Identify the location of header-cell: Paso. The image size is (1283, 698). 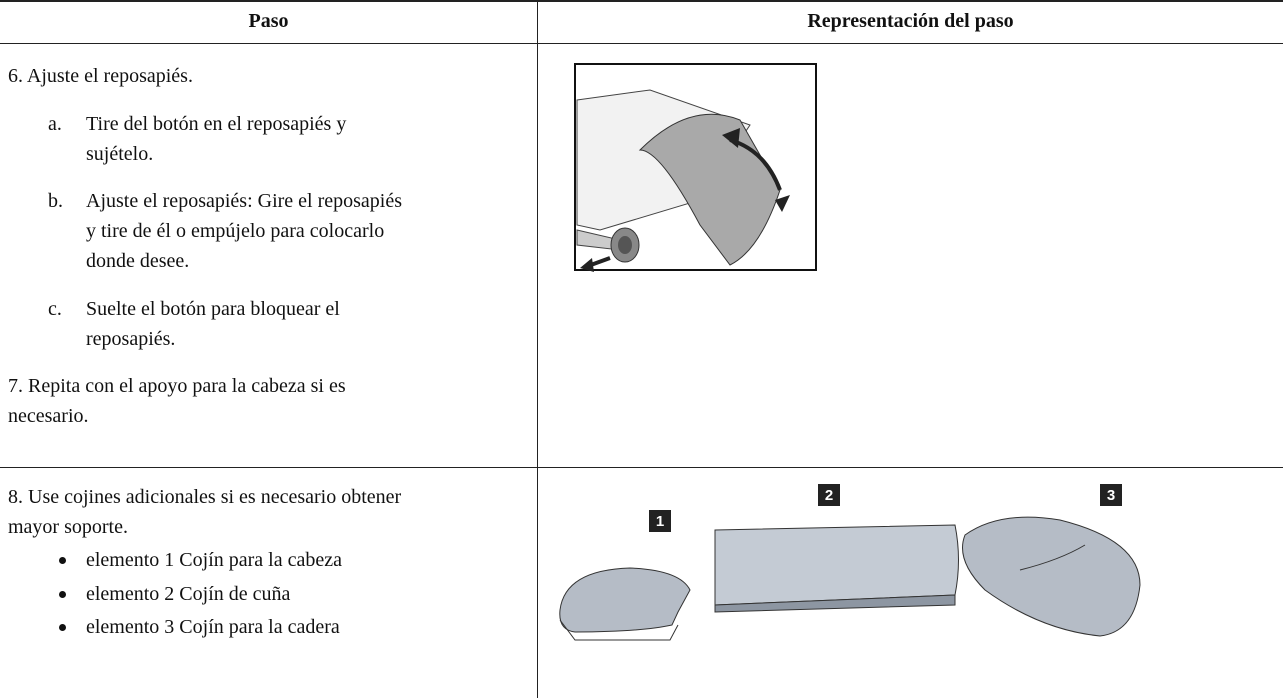
(268, 21).